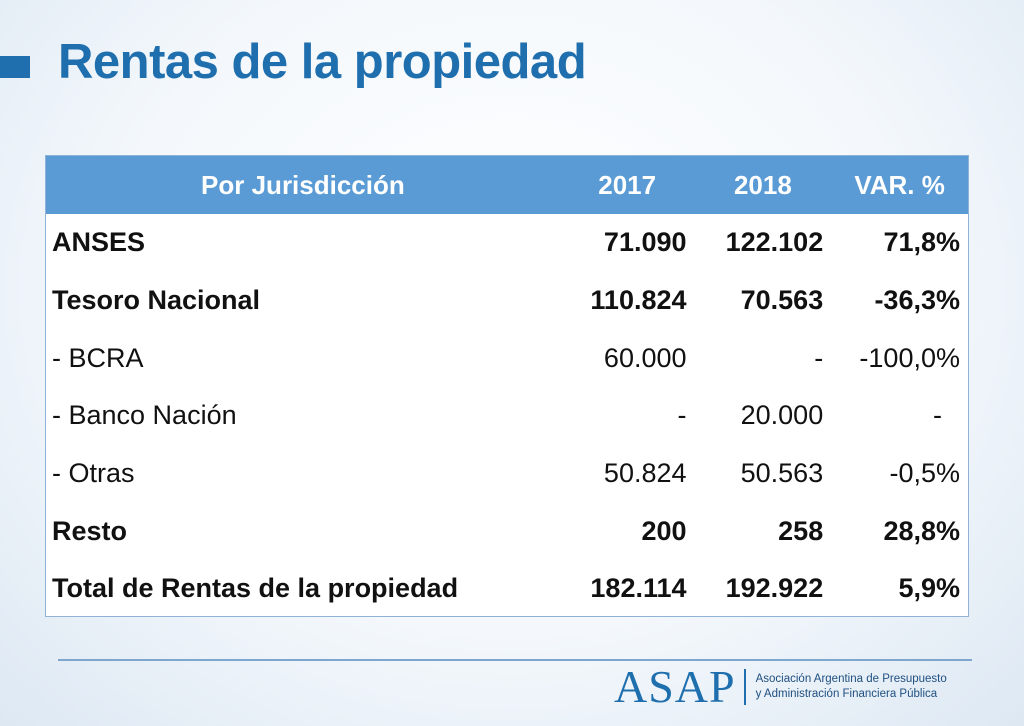 Image resolution: width=1024 pixels, height=726 pixels. Describe the element at coordinates (90, 530) in the screenshot. I see `row-label: Resto` at that location.